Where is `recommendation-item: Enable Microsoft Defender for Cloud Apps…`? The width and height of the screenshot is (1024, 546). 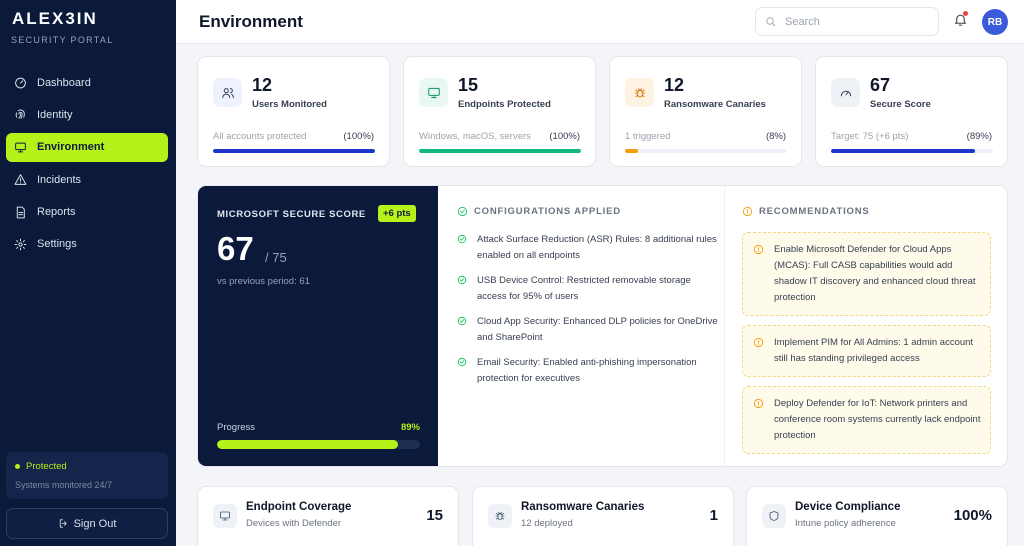
recommendation-item: Enable Microsoft Defender for Cloud Apps… is located at coordinates (866, 274).